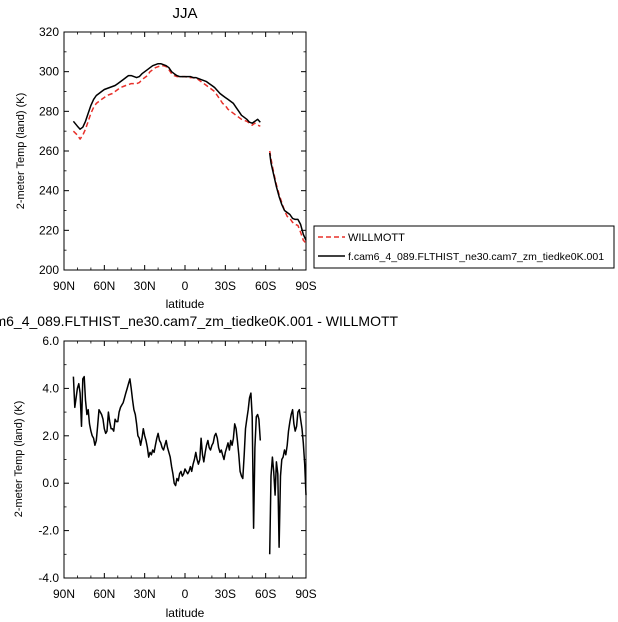  Describe the element at coordinates (49, 270) in the screenshot. I see `y-tick-label: 200` at that location.